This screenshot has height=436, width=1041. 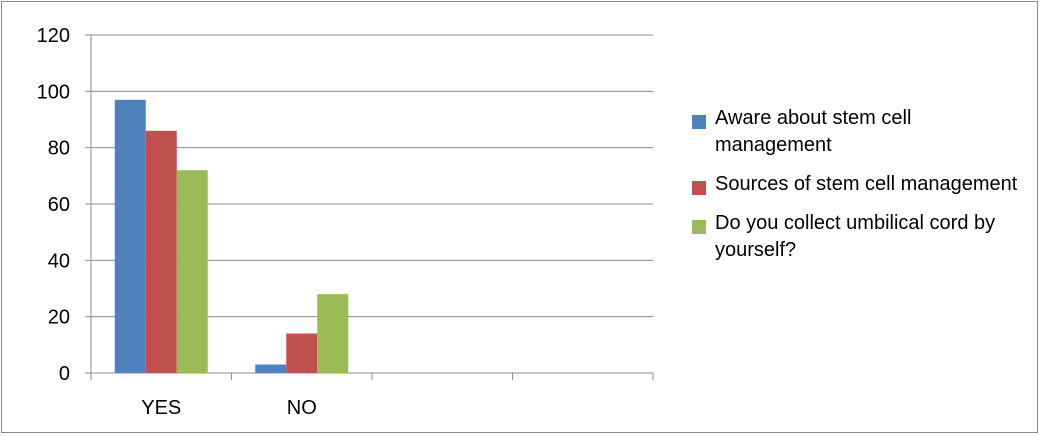 I want to click on y-tick-label-120: 120, so click(x=53, y=36).